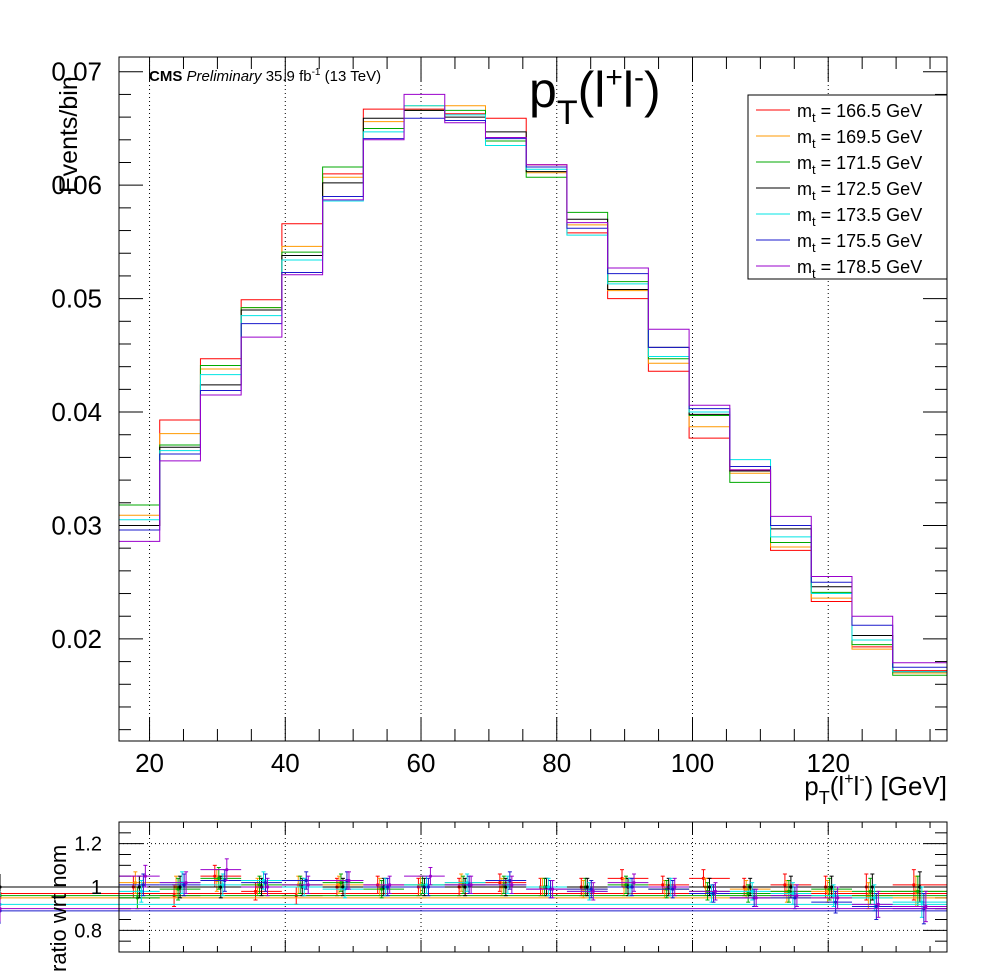  Describe the element at coordinates (692, 763) in the screenshot. I see `x-tick-label: 100` at that location.